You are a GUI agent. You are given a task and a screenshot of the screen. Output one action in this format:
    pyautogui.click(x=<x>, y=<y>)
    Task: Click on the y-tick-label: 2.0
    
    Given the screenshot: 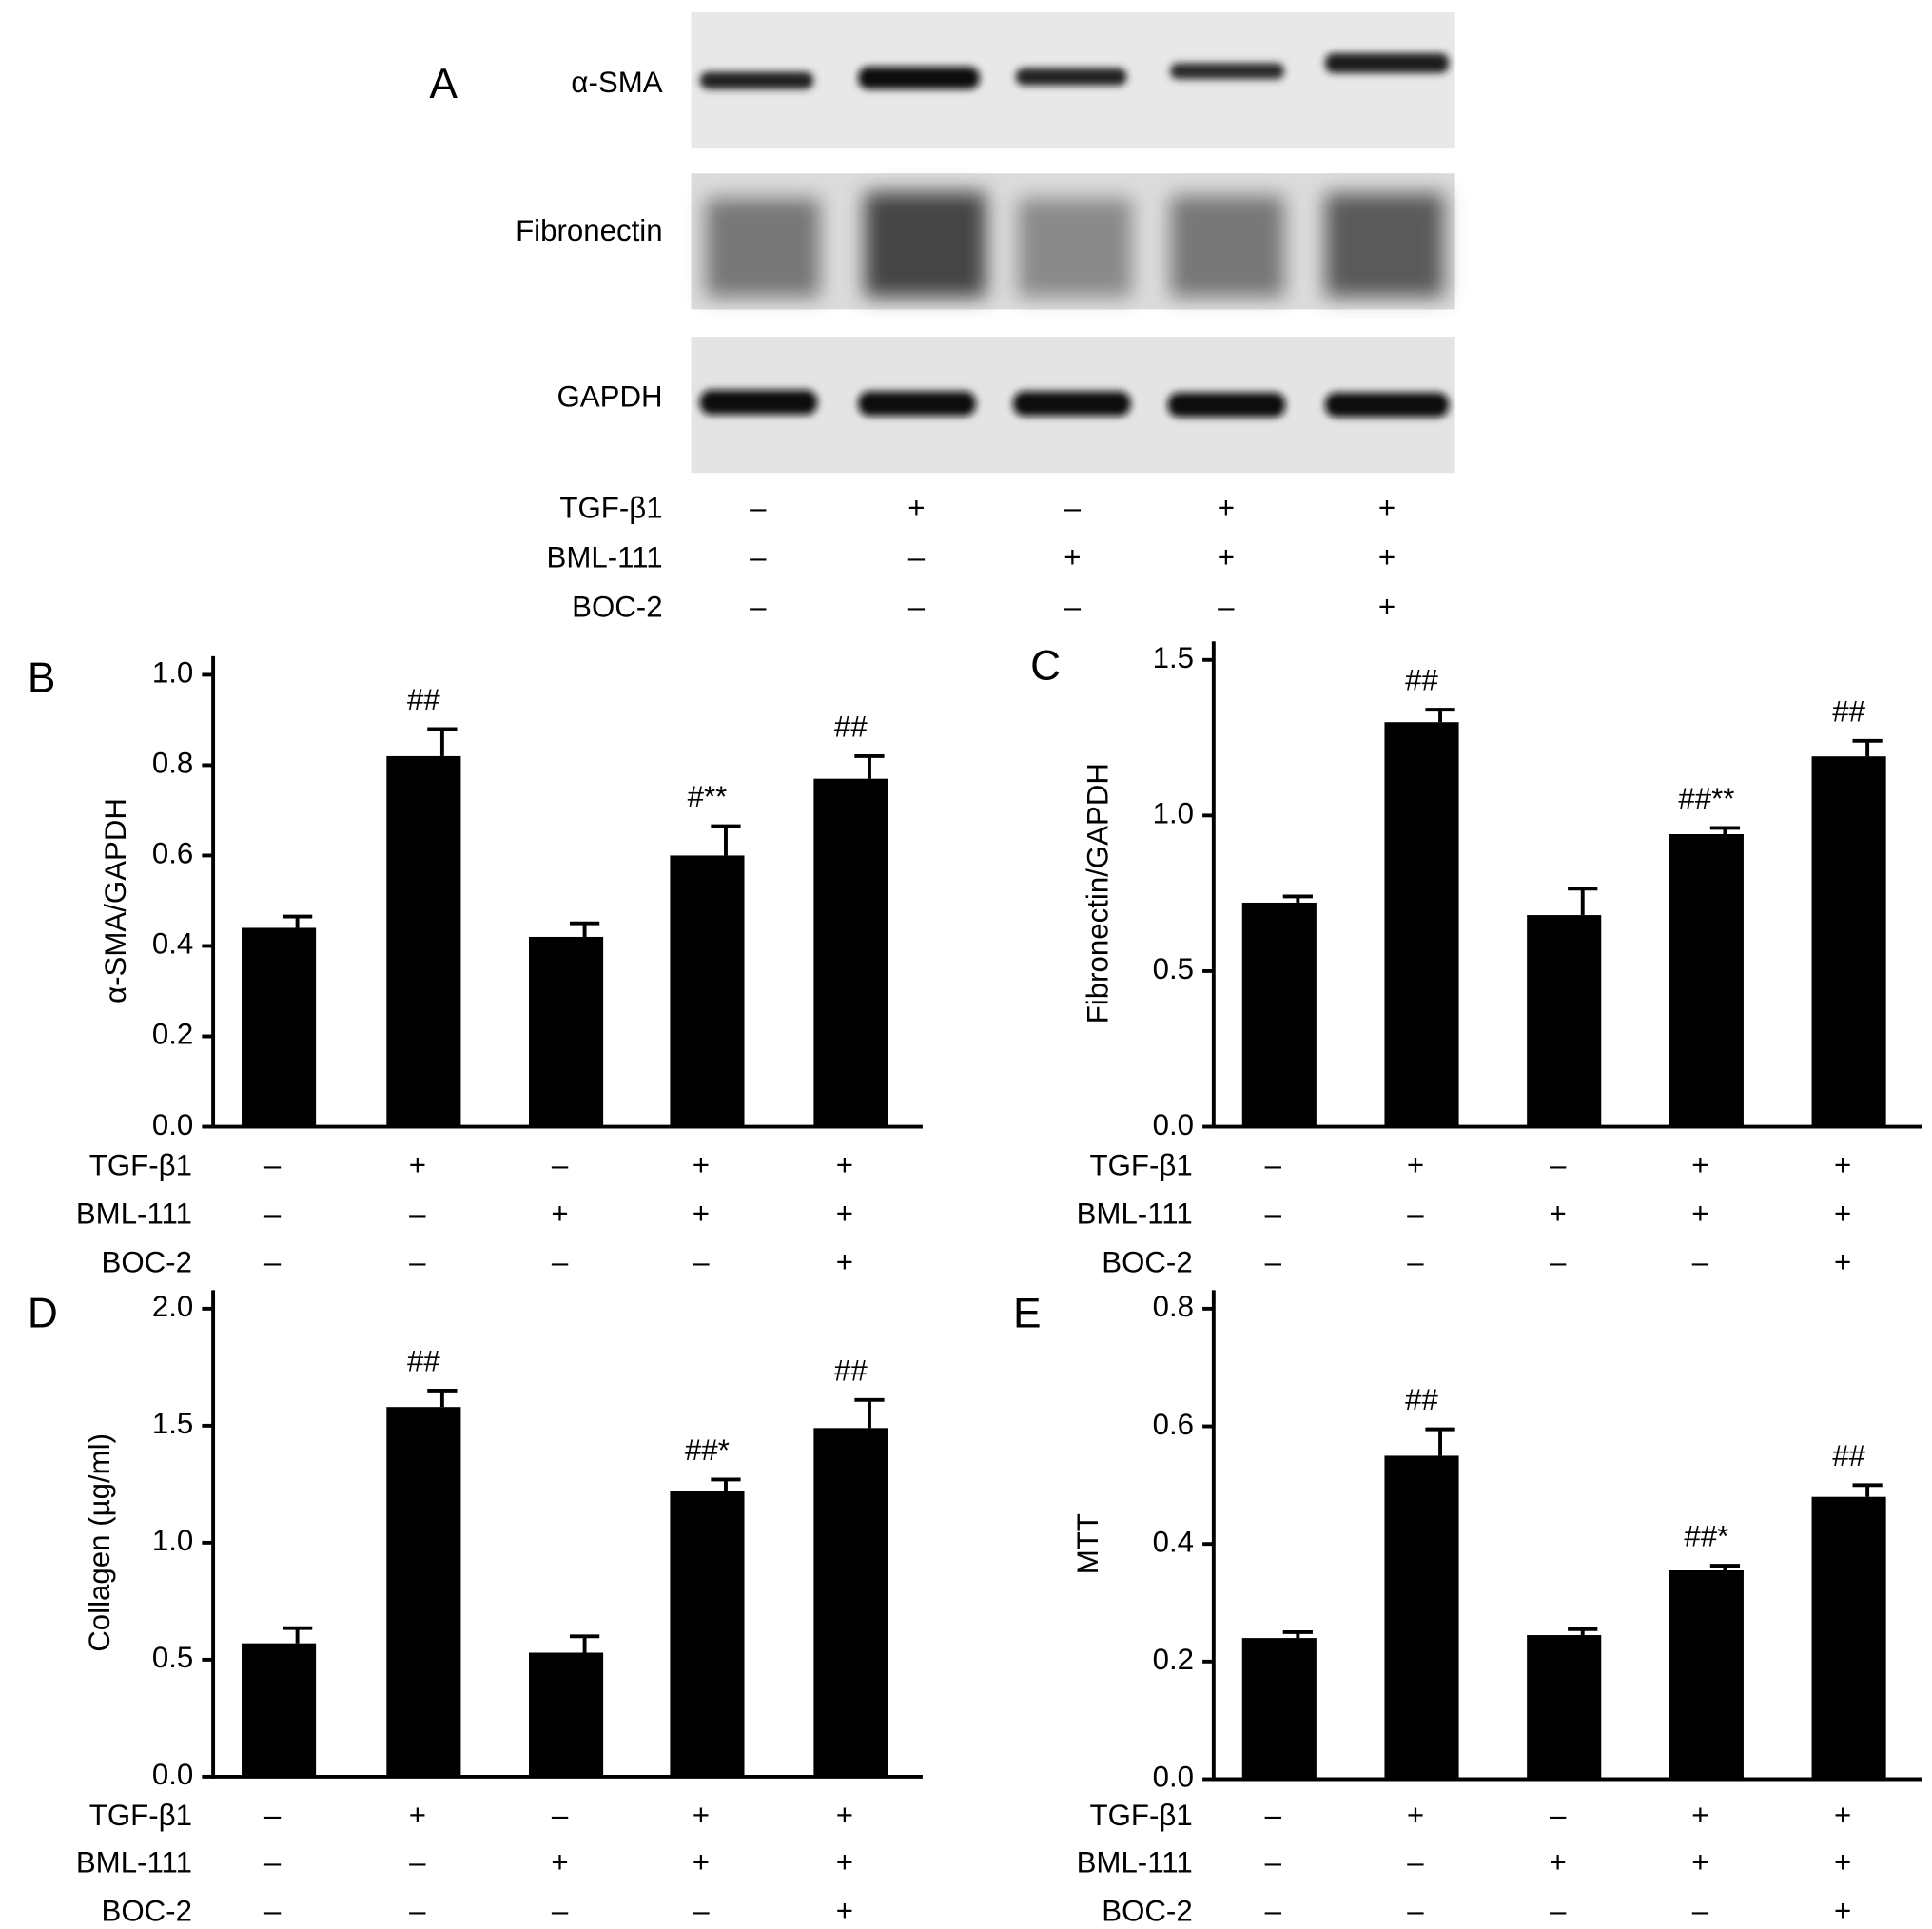 What is the action you would take?
    pyautogui.click(x=172, y=1306)
    